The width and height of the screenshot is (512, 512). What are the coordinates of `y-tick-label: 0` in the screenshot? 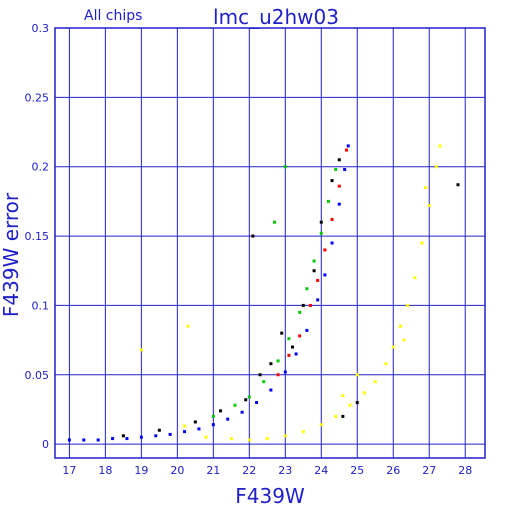 It's located at (45, 444).